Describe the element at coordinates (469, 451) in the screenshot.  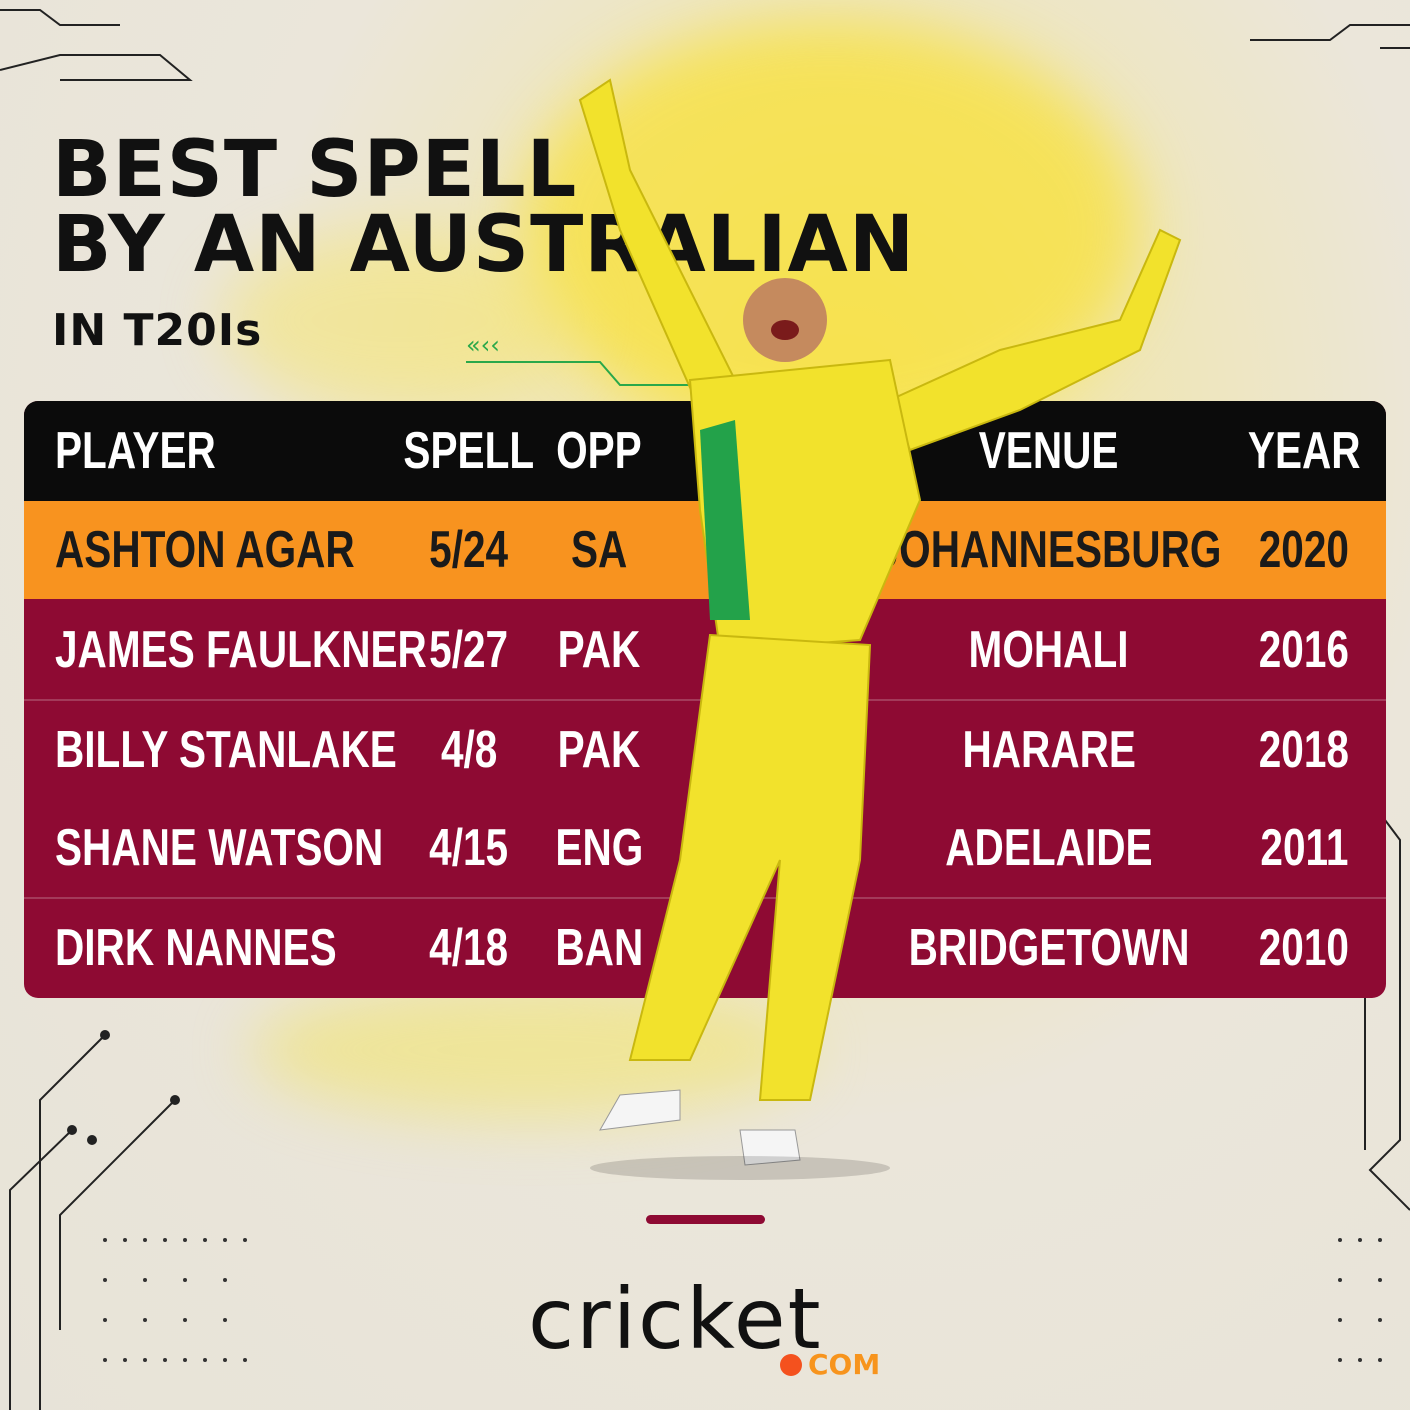
I see `header-spell: SPELL` at that location.